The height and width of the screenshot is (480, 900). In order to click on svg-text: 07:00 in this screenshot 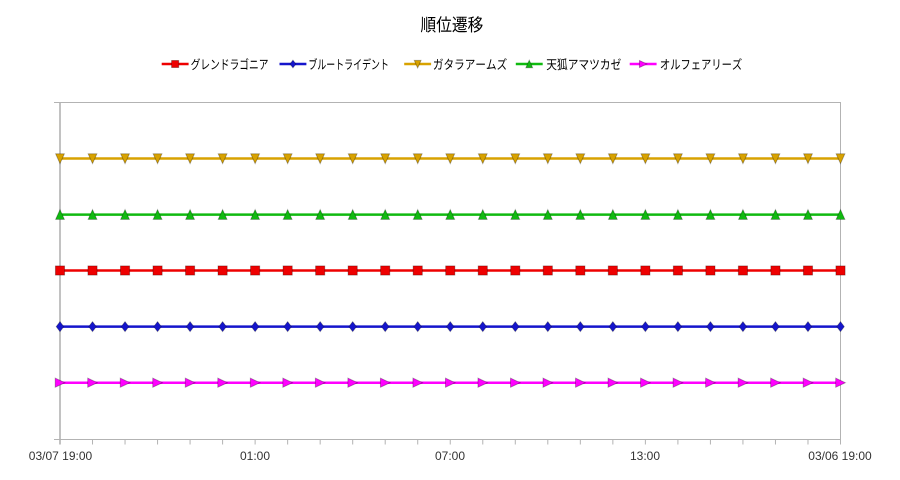, I will do `click(450, 456)`.